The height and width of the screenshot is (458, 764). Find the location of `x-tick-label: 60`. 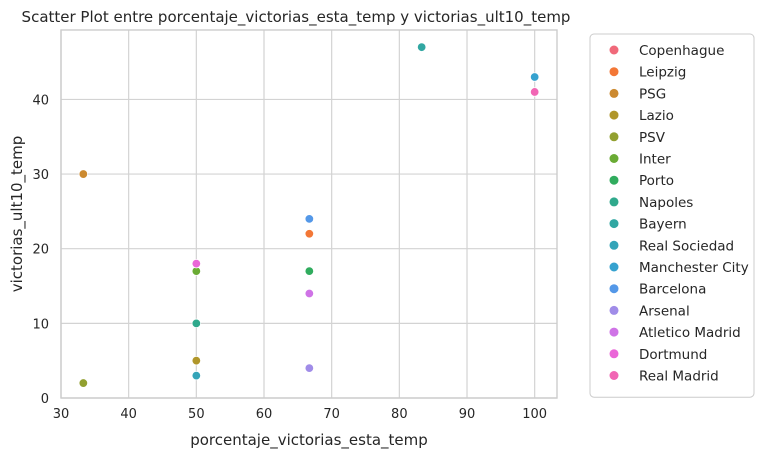

x-tick-label: 60 is located at coordinates (264, 414).